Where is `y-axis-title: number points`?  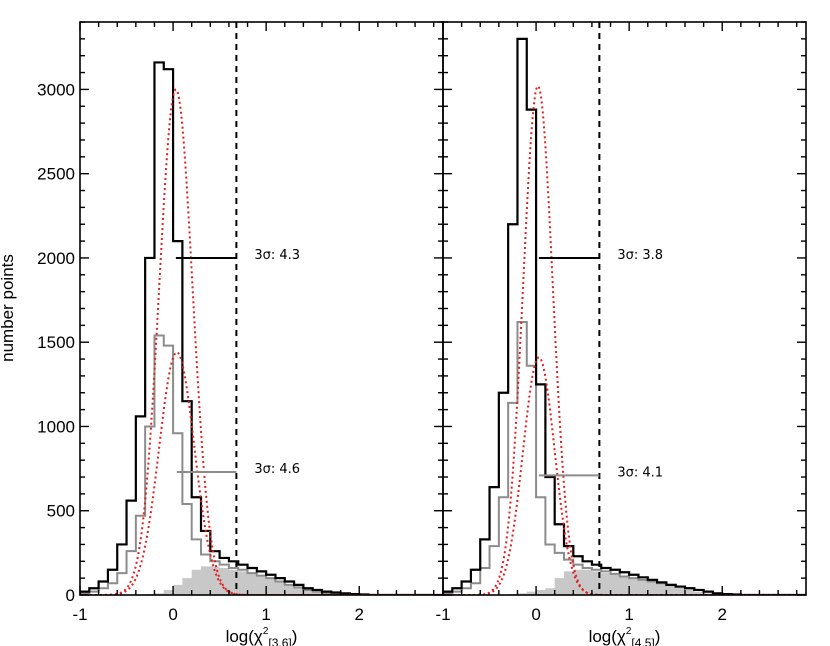 y-axis-title: number points is located at coordinates (8, 308).